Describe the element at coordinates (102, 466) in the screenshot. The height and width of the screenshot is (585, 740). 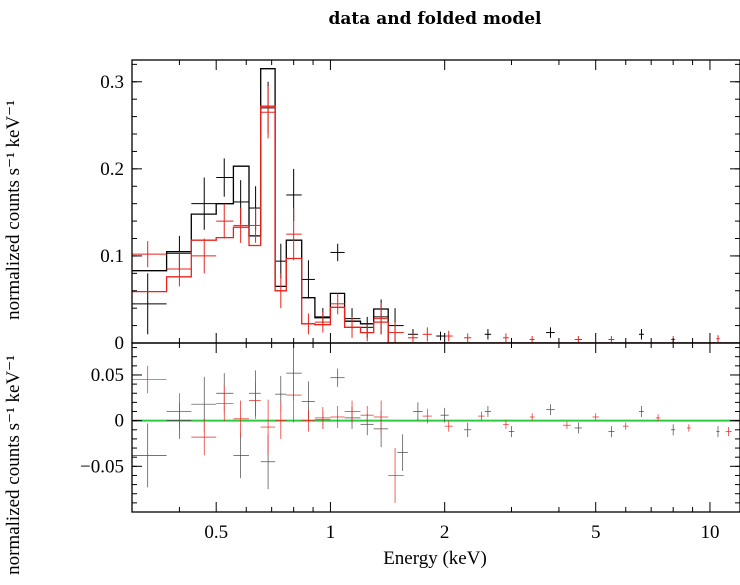
I see `y-tick-label: −0.05` at that location.